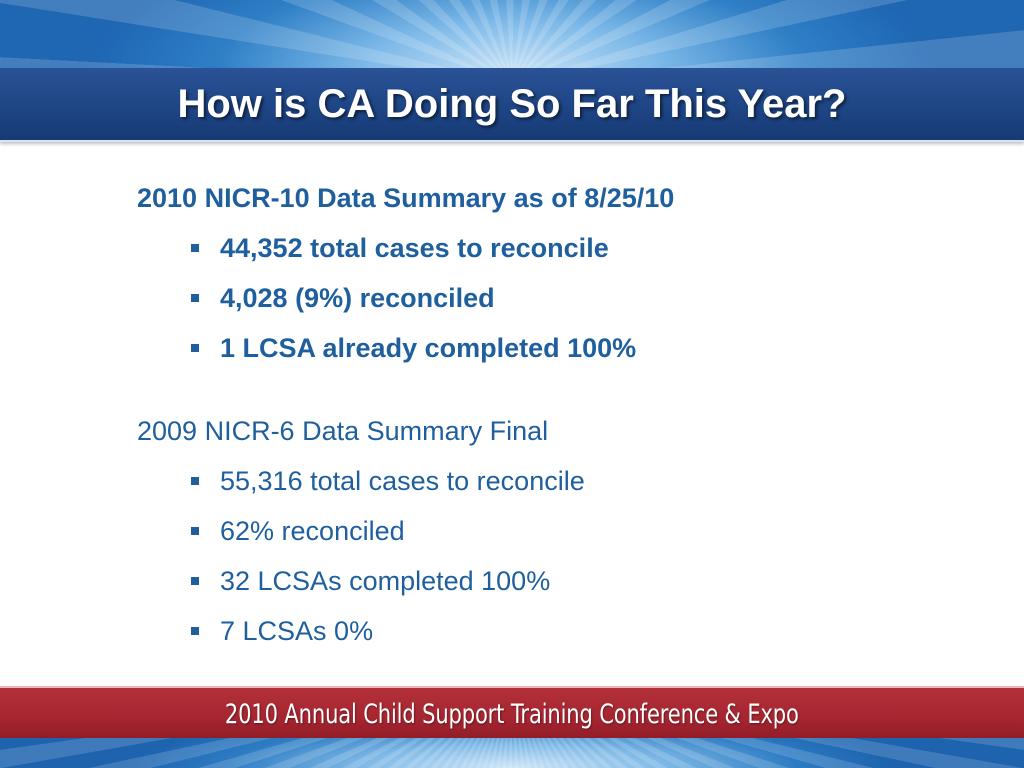  Describe the element at coordinates (343, 431) in the screenshot. I see `section-2009-heading: 2009 NICR-6 Data Summary Final` at that location.